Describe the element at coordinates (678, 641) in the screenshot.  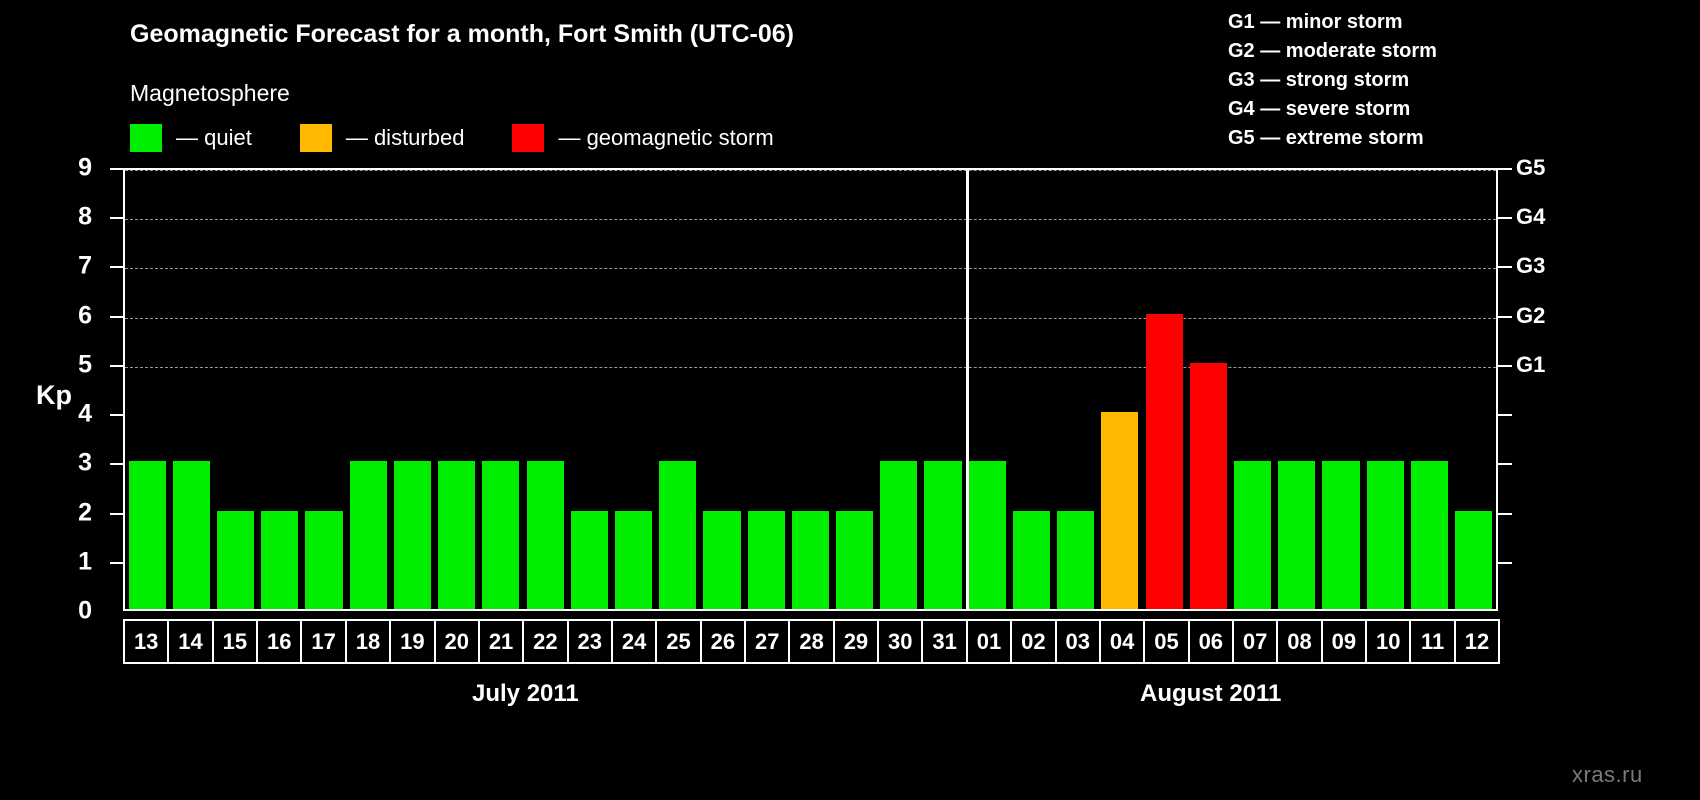
I see `date-label-25: 25` at that location.